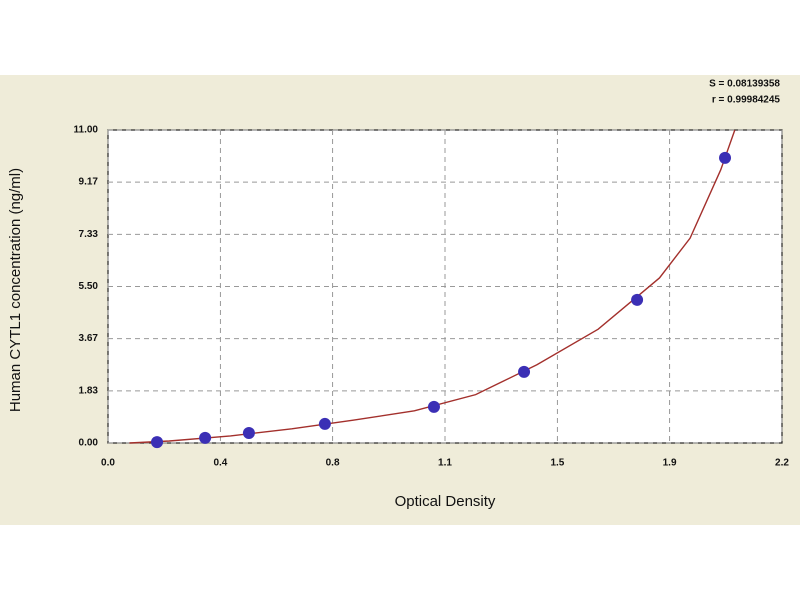 The image size is (800, 600). What do you see at coordinates (89, 338) in the screenshot?
I see `y-tick-label: 3.67` at bounding box center [89, 338].